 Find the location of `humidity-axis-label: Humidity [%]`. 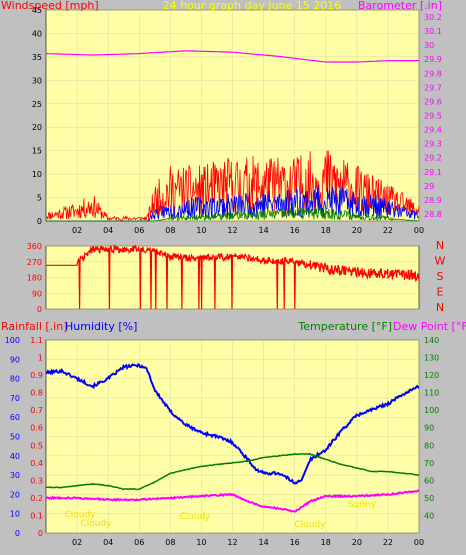

humidity-axis-label: Humidity [%] is located at coordinates (101, 326).